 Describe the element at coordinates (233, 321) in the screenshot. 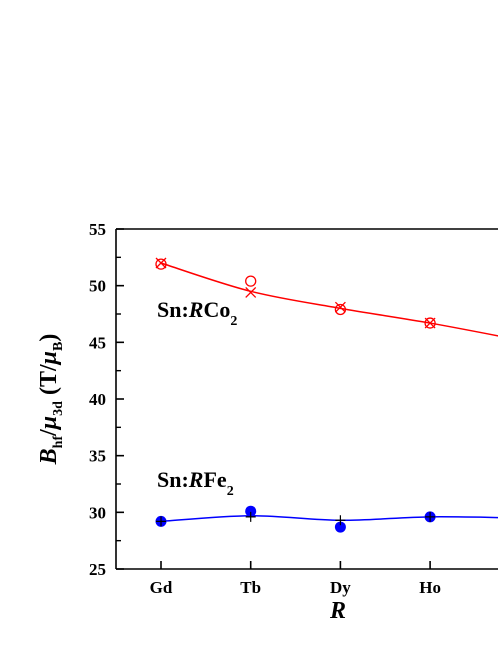

I see `series-label-rco2-sub: 2` at that location.